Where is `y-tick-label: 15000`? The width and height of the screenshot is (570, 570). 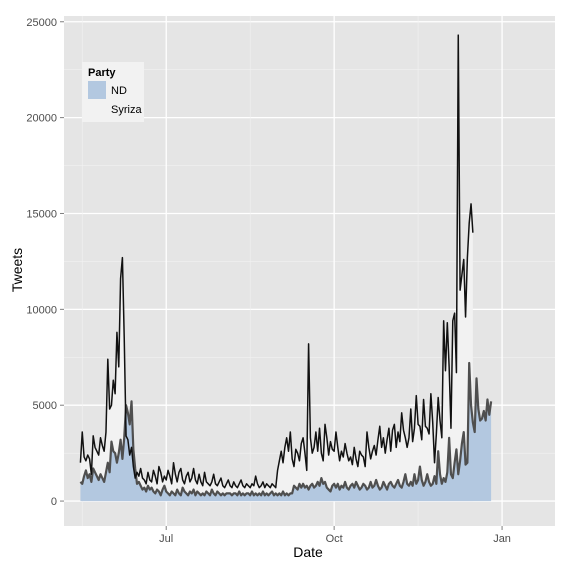 y-tick-label: 15000 is located at coordinates (41, 214).